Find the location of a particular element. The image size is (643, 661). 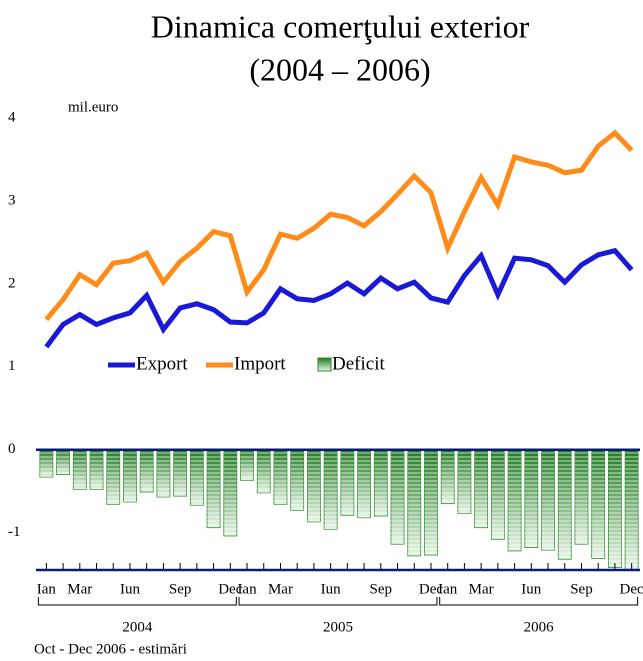

unit-label: mil.euro is located at coordinates (93, 107).